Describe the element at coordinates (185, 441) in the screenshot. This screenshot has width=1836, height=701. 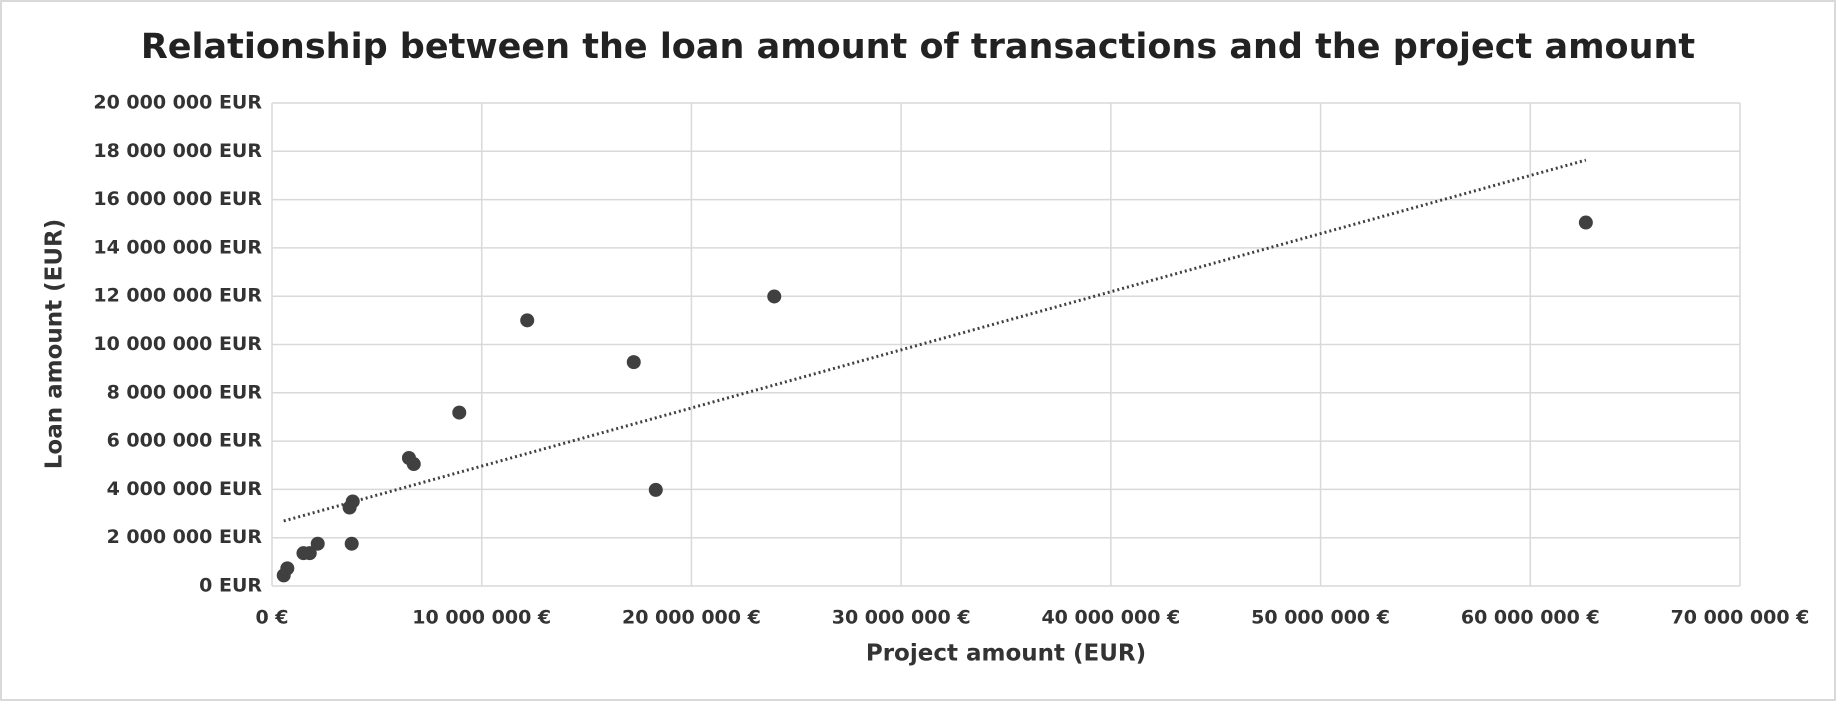
I see `y-tick-label: 6 000 000 EUR` at that location.